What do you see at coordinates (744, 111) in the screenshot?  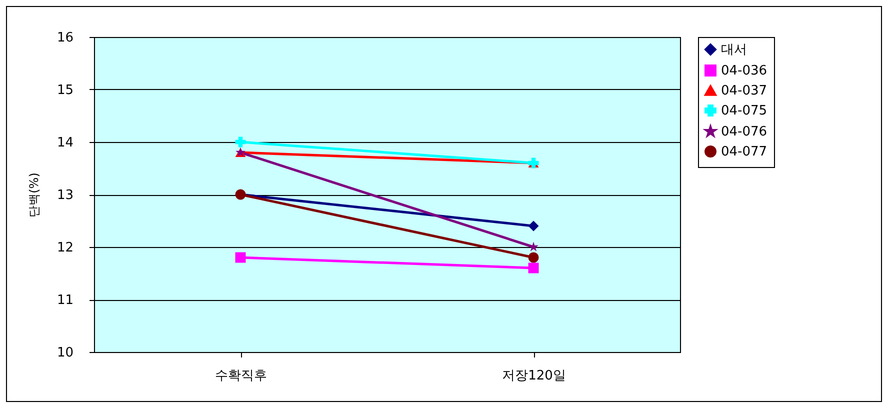 I see `legend-label: 04-075` at bounding box center [744, 111].